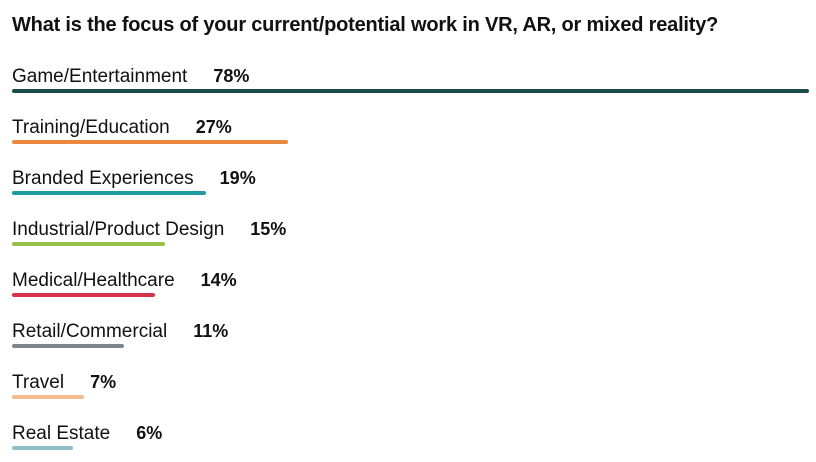 The width and height of the screenshot is (816, 462). I want to click on bar-label: Real Estate, so click(61, 433).